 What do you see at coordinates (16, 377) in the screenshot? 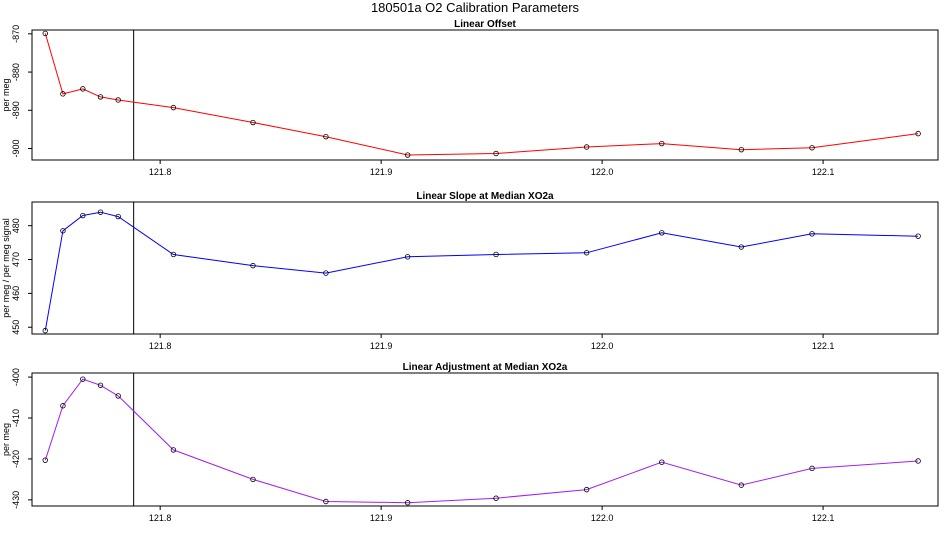
I see `y-tick-label: -400` at bounding box center [16, 377].